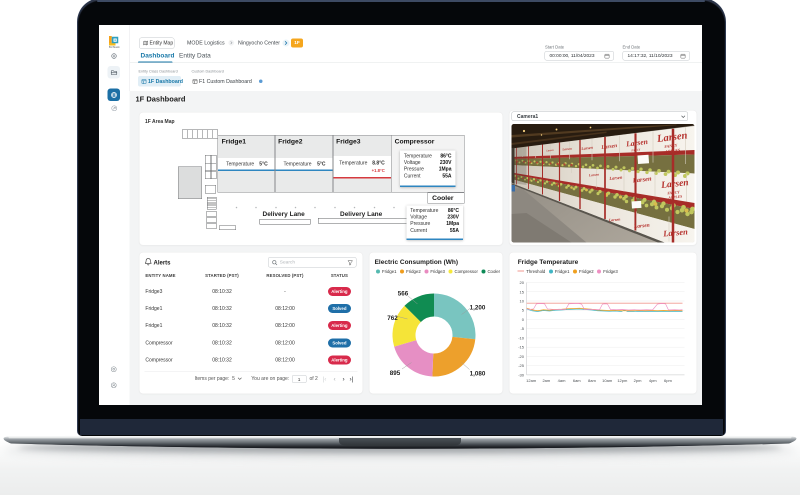 The width and height of the screenshot is (800, 495). Describe the element at coordinates (521, 301) in the screenshot. I see `svg-text: 10` at that location.